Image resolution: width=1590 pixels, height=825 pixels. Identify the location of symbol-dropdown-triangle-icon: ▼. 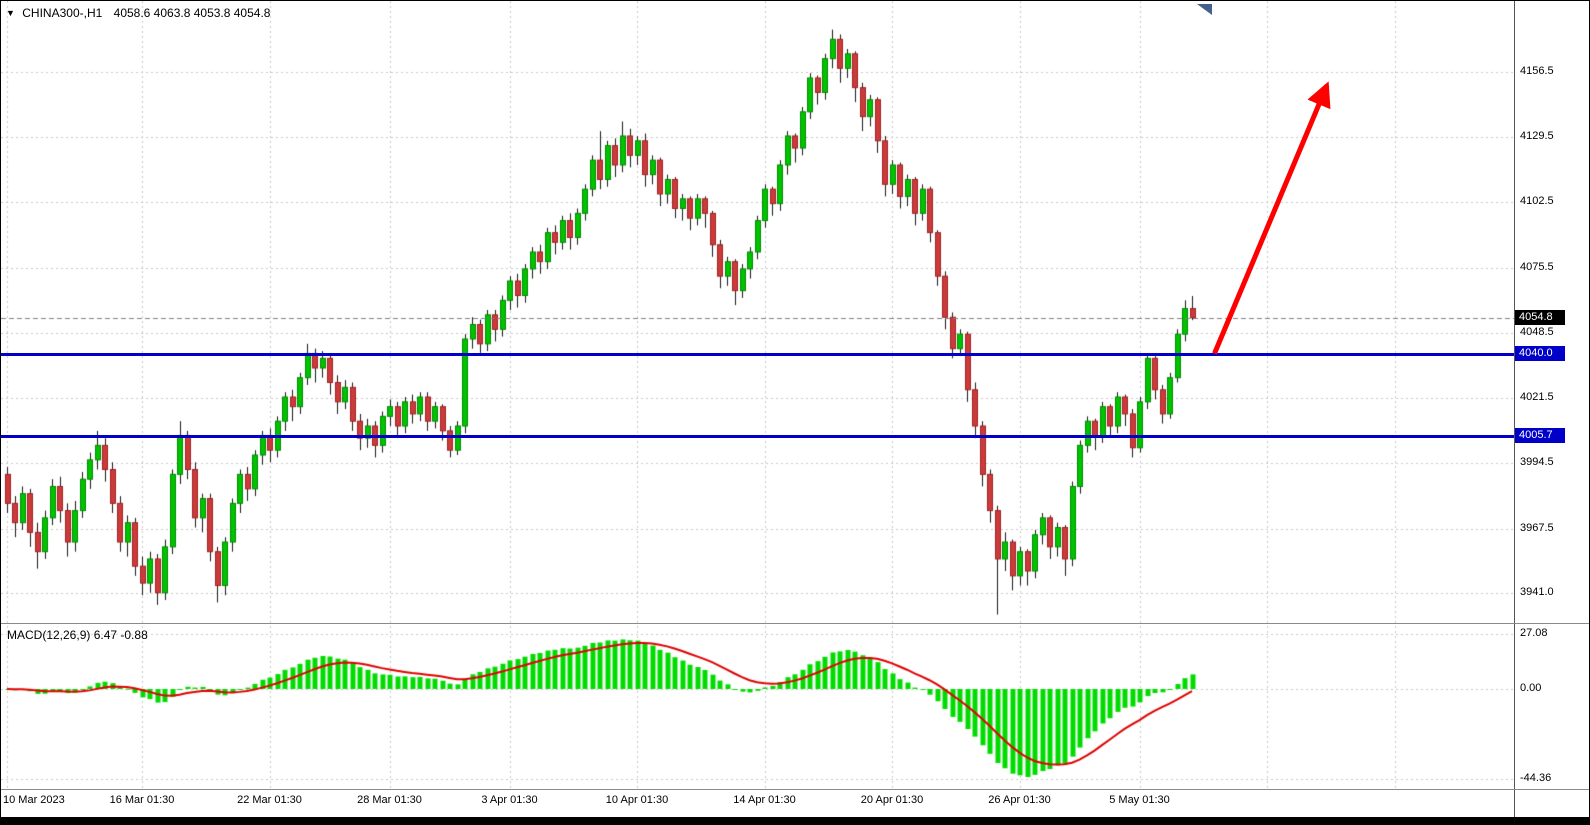
(10, 13).